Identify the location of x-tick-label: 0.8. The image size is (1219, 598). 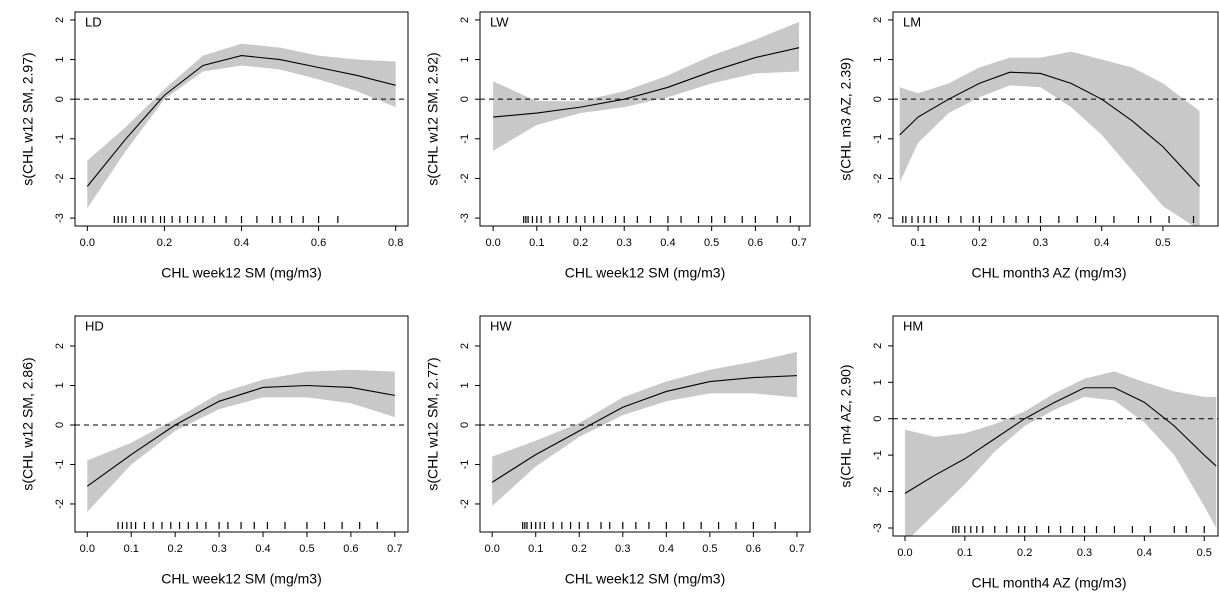
(395, 243).